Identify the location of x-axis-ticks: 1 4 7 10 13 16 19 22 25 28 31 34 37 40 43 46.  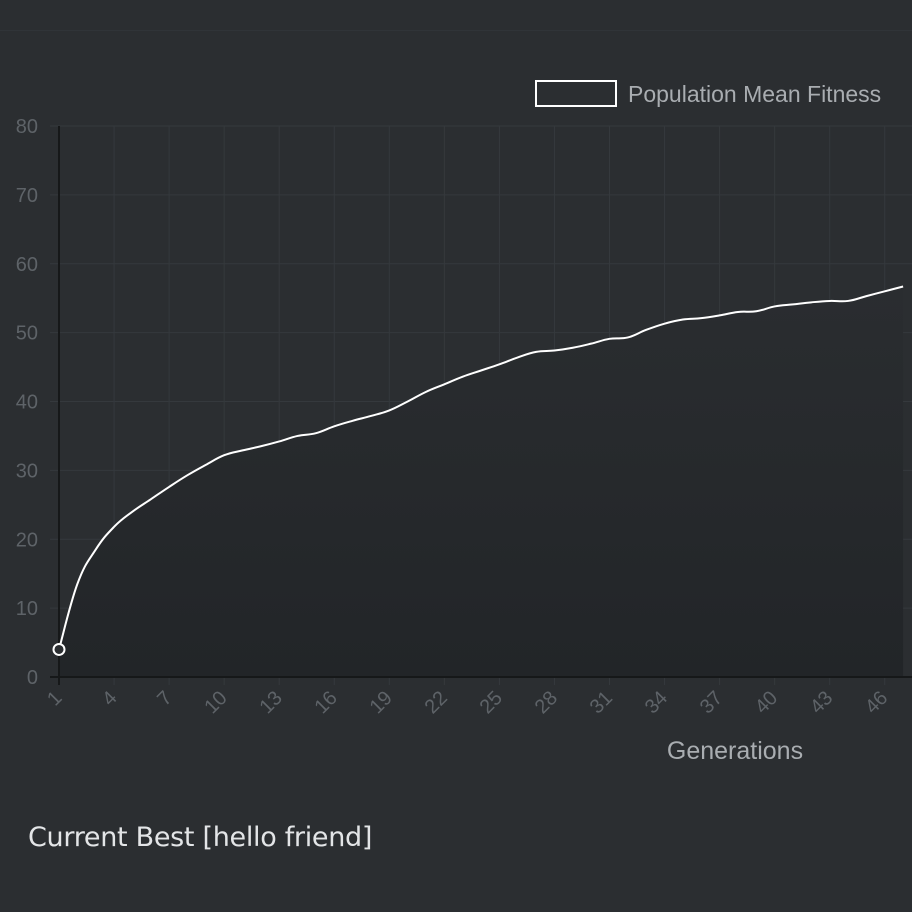
(467, 702).